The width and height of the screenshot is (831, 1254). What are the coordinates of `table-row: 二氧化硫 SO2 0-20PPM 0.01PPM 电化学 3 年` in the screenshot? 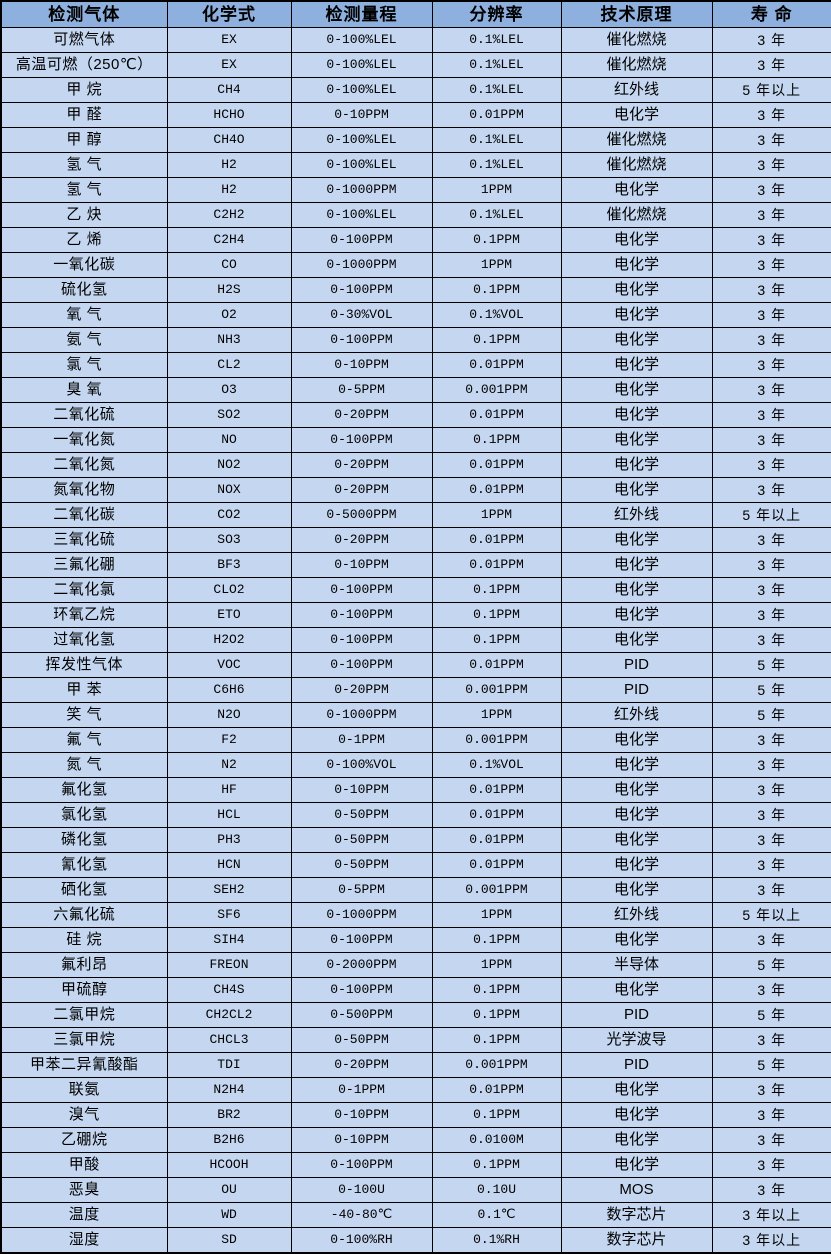 It's located at (415, 415).